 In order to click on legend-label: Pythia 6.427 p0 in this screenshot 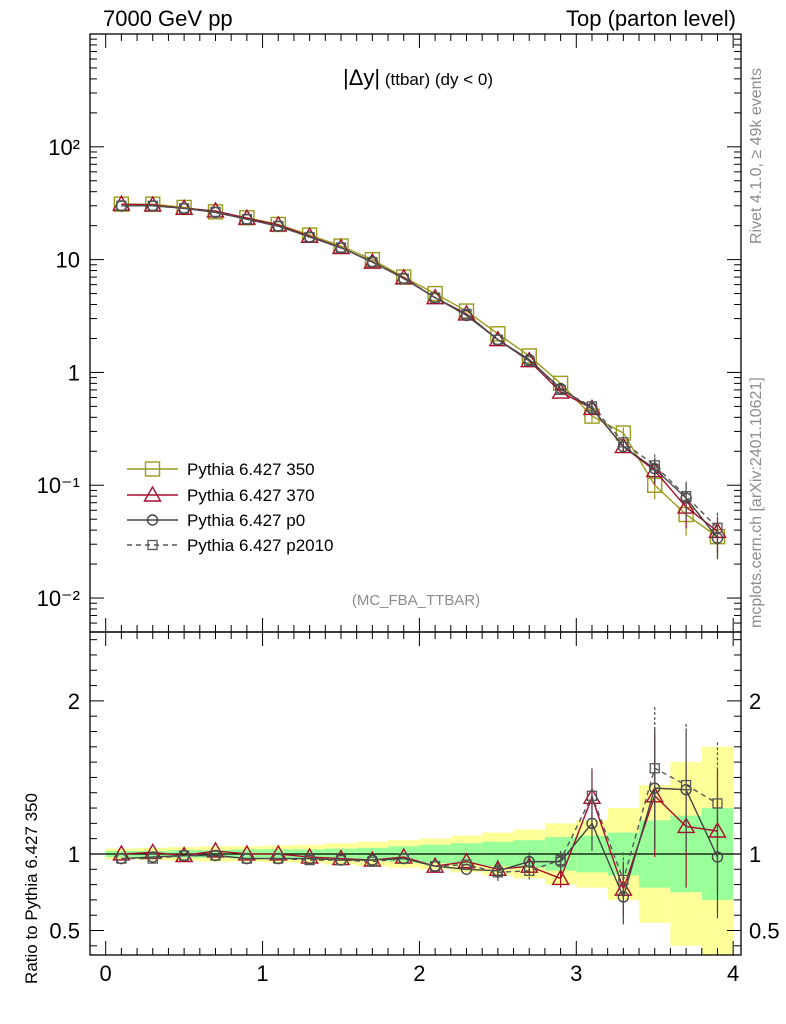, I will do `click(246, 520)`.